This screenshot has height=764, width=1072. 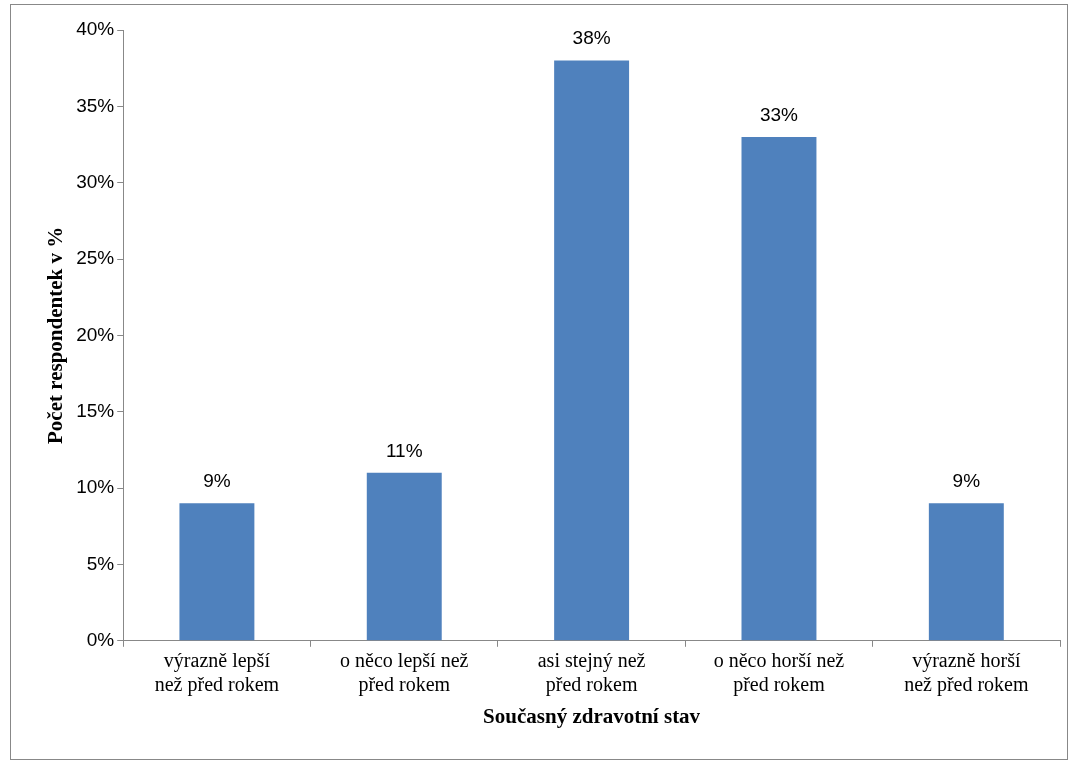 I want to click on x-axis-title: Současný zdravotní stav, so click(x=592, y=715).